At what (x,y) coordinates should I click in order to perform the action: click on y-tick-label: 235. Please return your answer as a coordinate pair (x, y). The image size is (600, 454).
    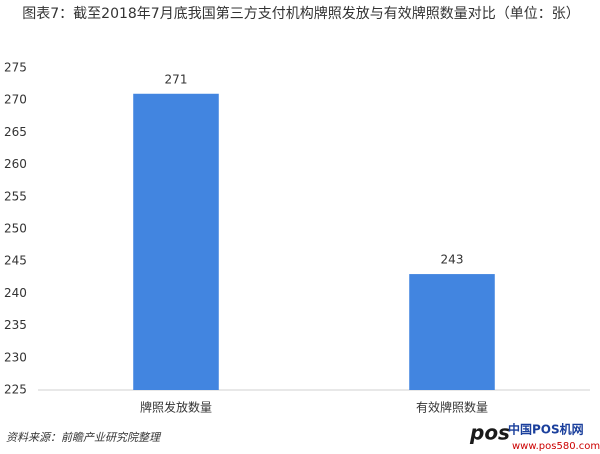
    Looking at the image, I should click on (15, 325).